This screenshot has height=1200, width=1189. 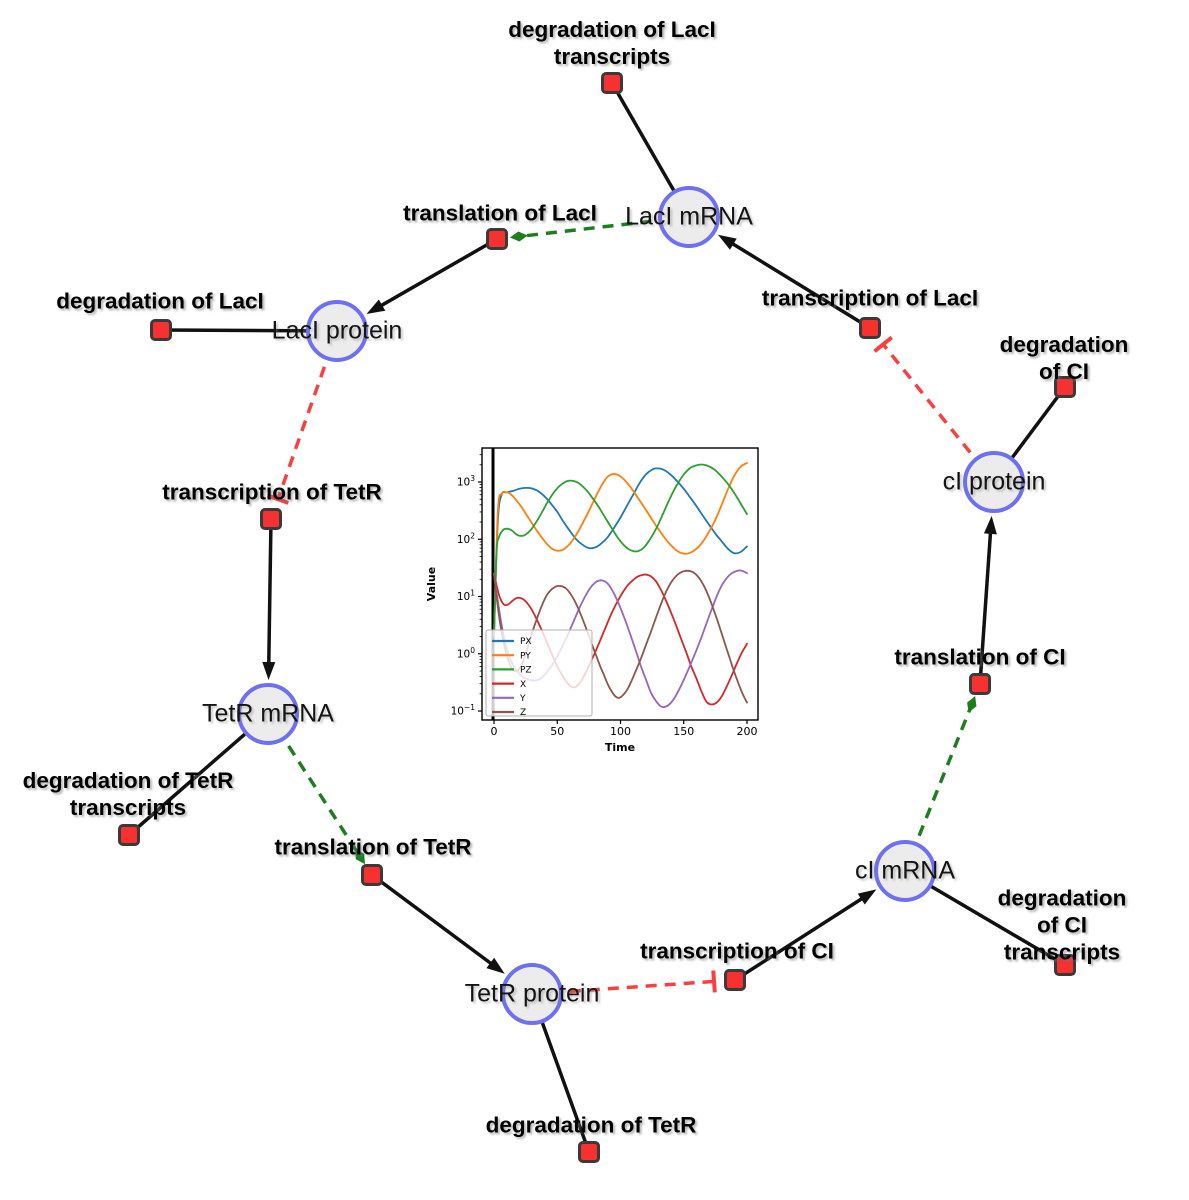 I want to click on series-PY, so click(x=620, y=550).